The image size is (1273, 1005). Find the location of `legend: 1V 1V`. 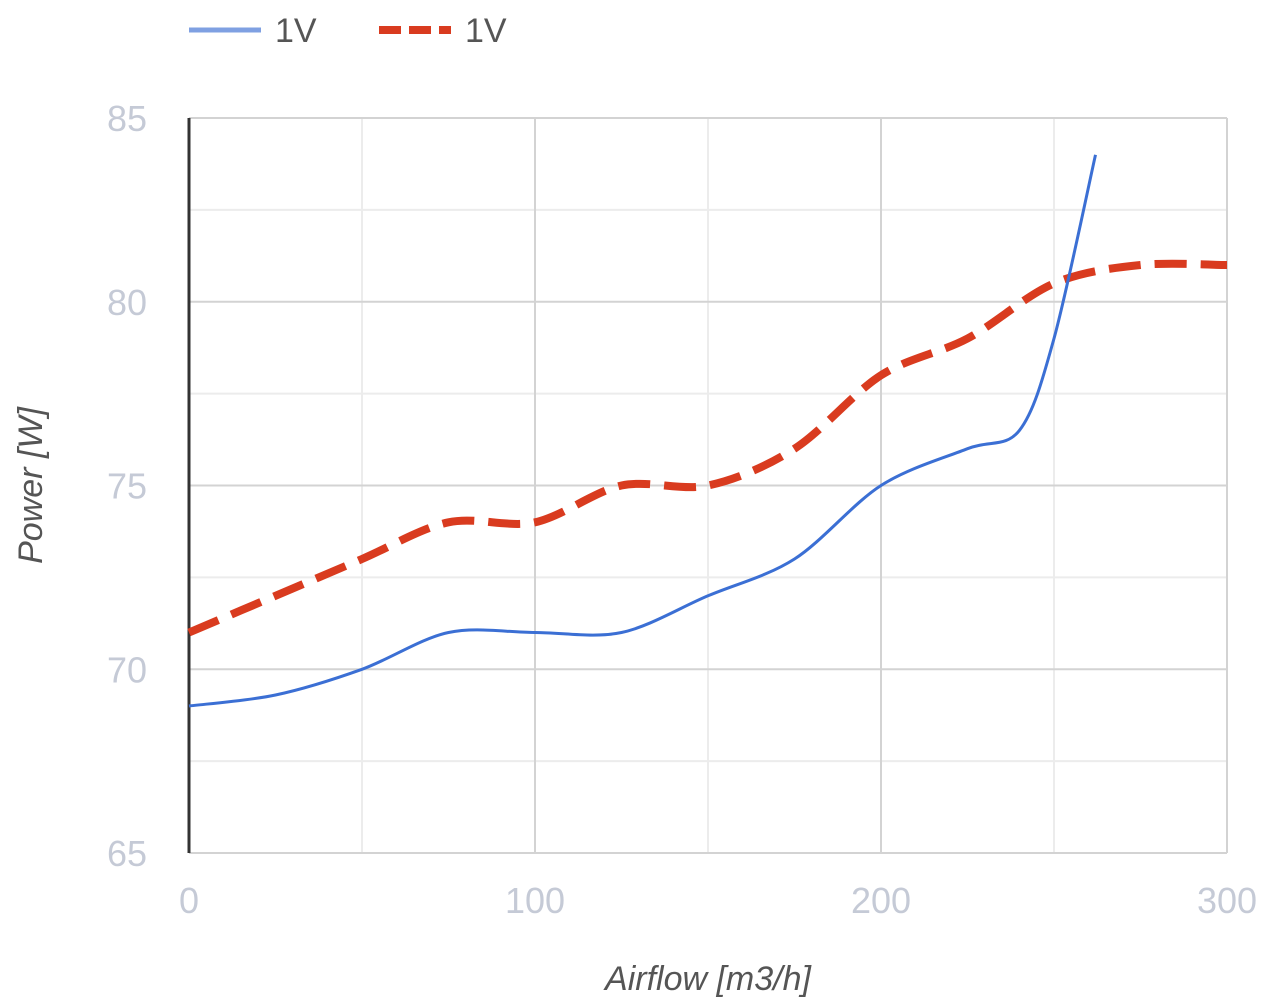

legend: 1V 1V is located at coordinates (348, 31).